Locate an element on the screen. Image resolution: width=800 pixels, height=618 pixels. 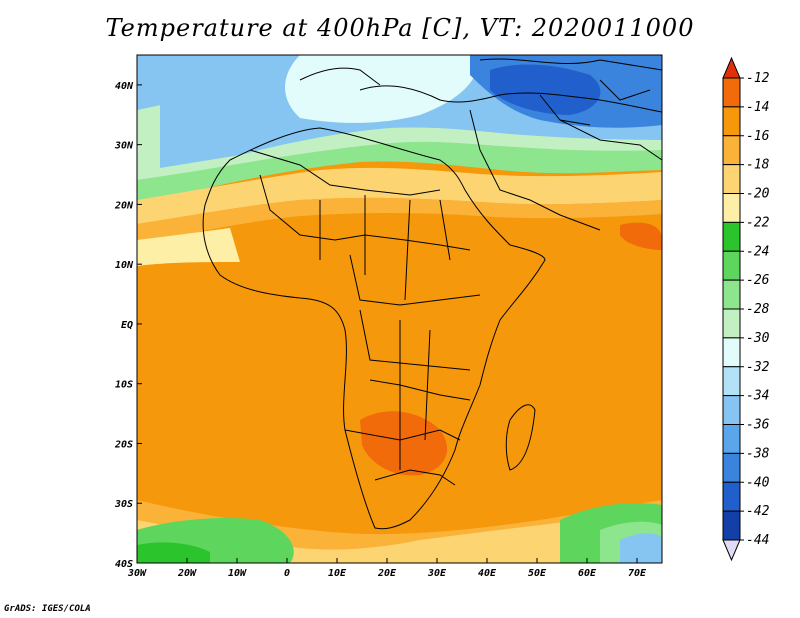
colorbar-bottom-arrow is located at coordinates (731, 550).